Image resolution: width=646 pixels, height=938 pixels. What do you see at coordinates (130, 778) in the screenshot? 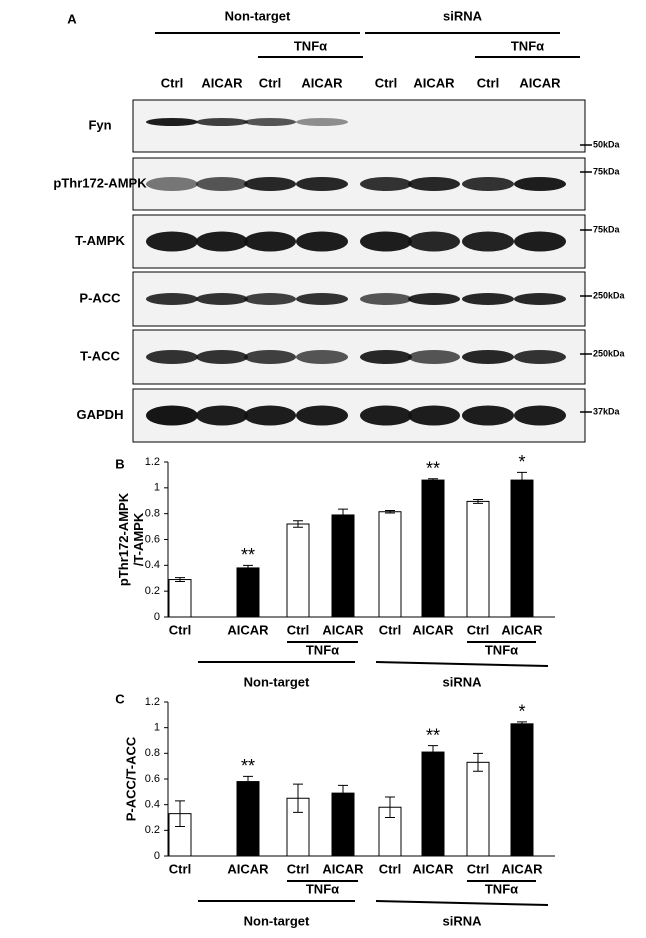
I see `y-axis-label: P-ACC/T-ACC` at bounding box center [130, 778].